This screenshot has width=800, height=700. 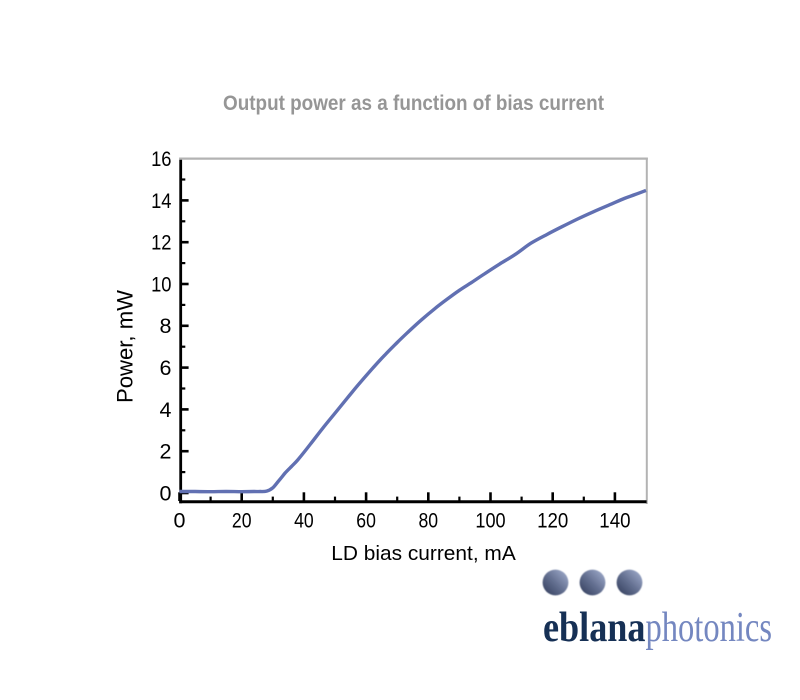 I want to click on svg-text: photonics, so click(x=709, y=628).